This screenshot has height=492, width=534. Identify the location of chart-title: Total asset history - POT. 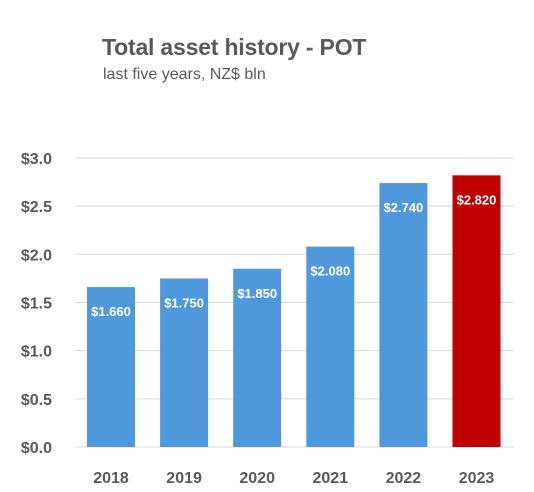
(234, 47).